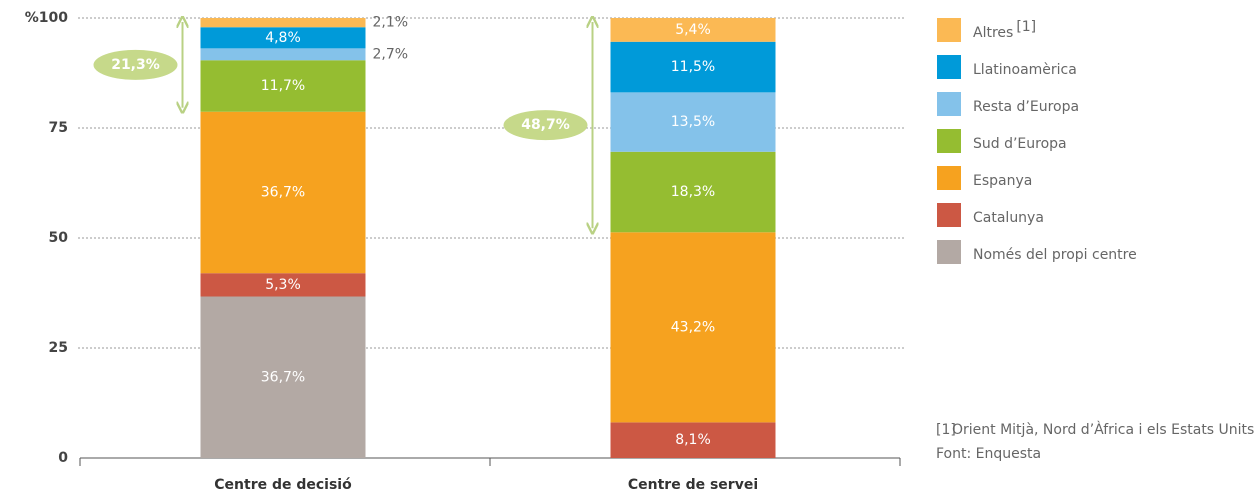  I want to click on legend-label: Resta d’Europa, so click(1026, 107).